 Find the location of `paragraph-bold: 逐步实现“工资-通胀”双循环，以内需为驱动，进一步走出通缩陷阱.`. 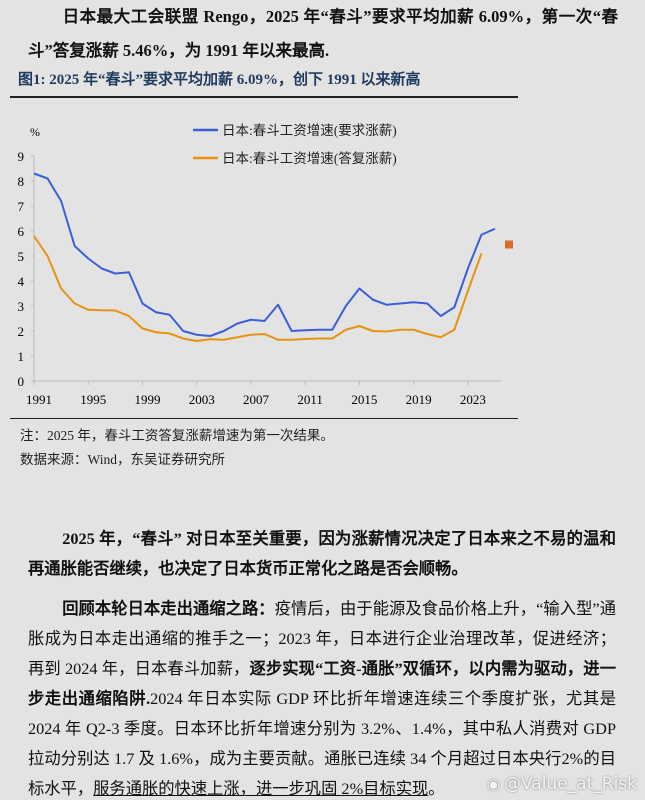

paragraph-bold: 逐步实现“工资-通胀”双循环，以内需为驱动，进一步走出通缩陷阱. is located at coordinates (322, 683).